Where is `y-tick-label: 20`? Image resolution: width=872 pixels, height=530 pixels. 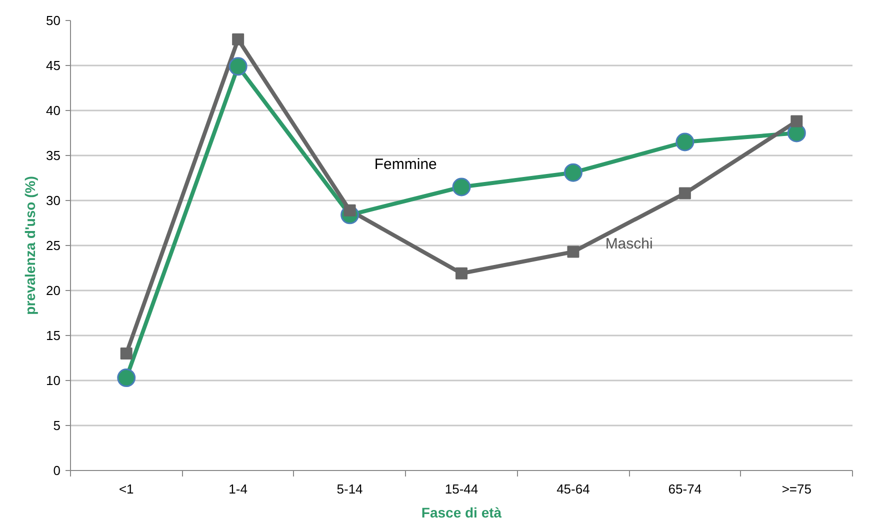 y-tick-label: 20 is located at coordinates (53, 290).